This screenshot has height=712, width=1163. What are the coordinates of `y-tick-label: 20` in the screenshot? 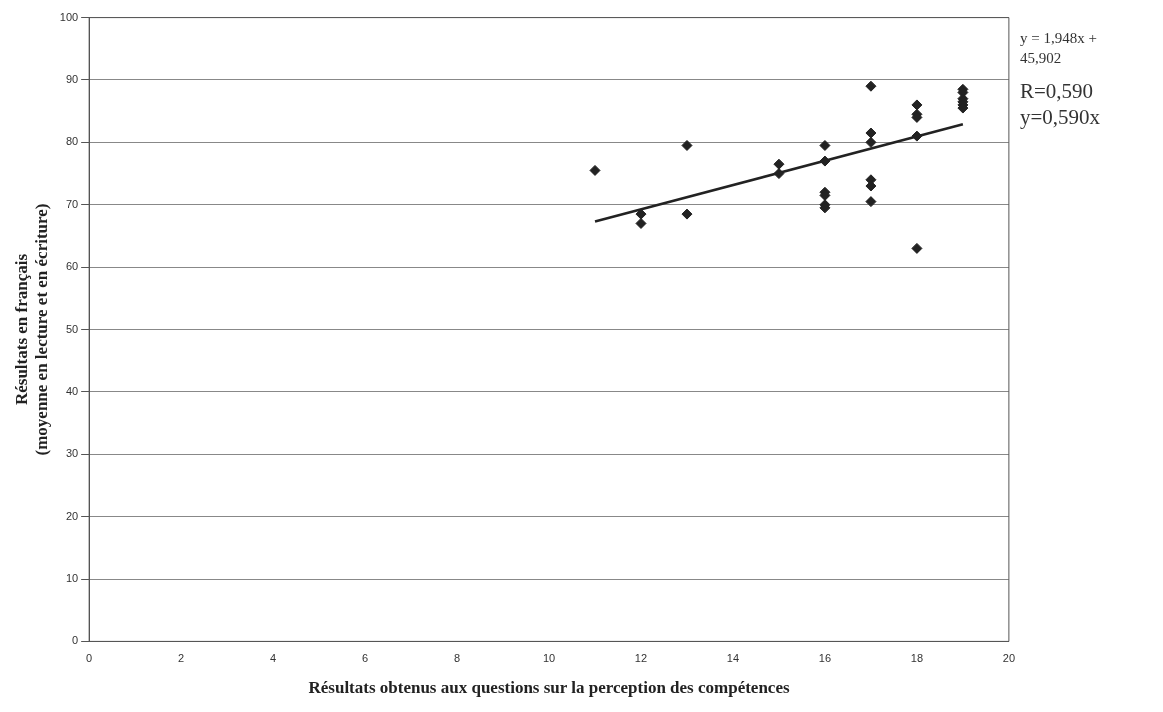 It's located at (72, 515).